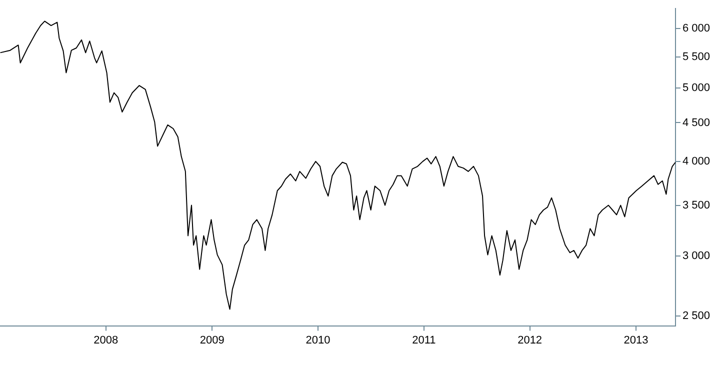 The height and width of the screenshot is (374, 716). I want to click on y-tick-label: 6 000, so click(696, 28).